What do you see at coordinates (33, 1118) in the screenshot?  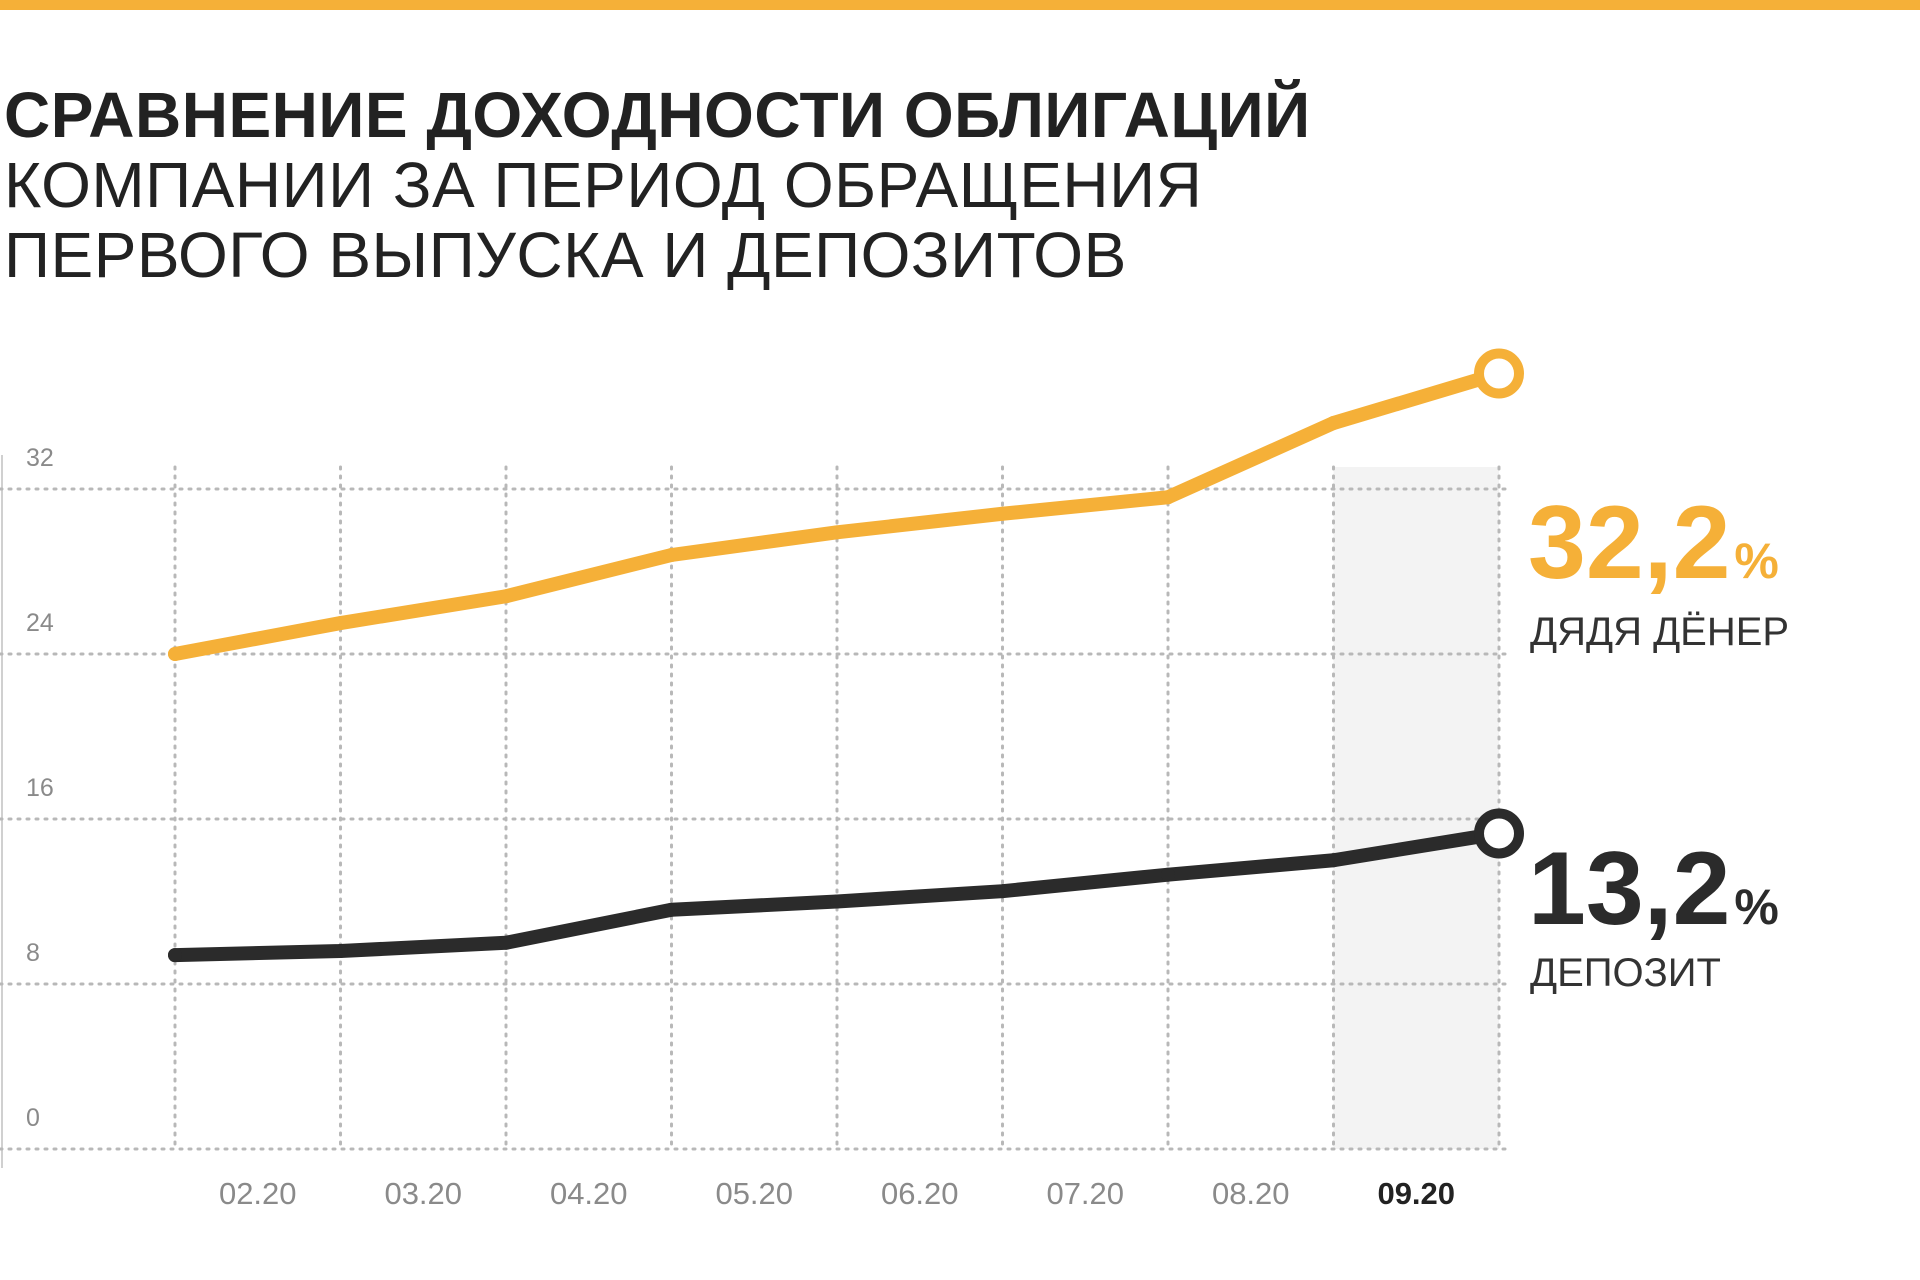 I see `y-tick-label: 0` at bounding box center [33, 1118].